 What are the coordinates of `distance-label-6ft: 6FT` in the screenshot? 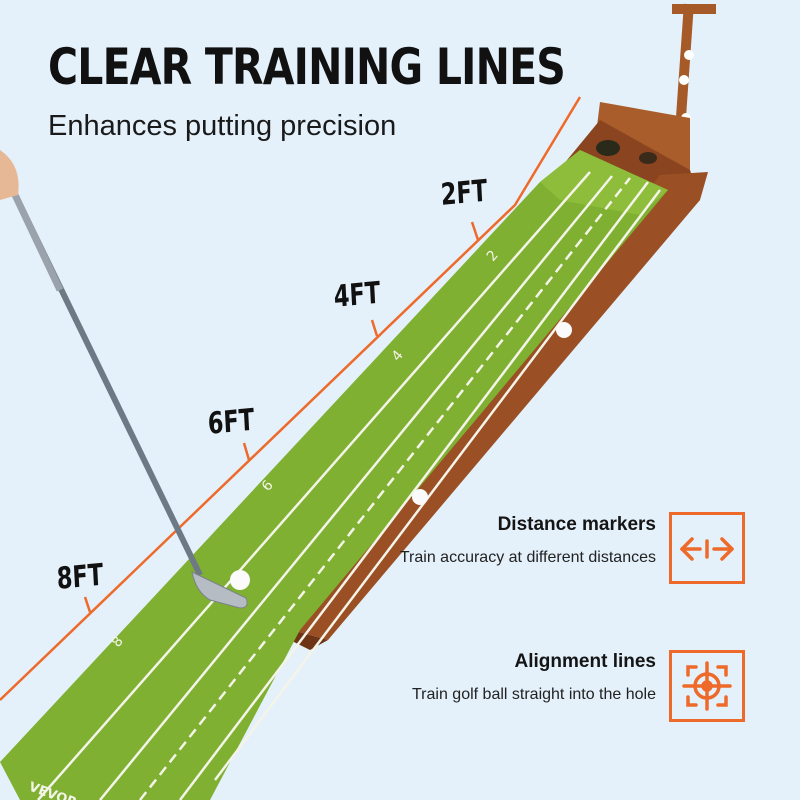 It's located at (231, 422).